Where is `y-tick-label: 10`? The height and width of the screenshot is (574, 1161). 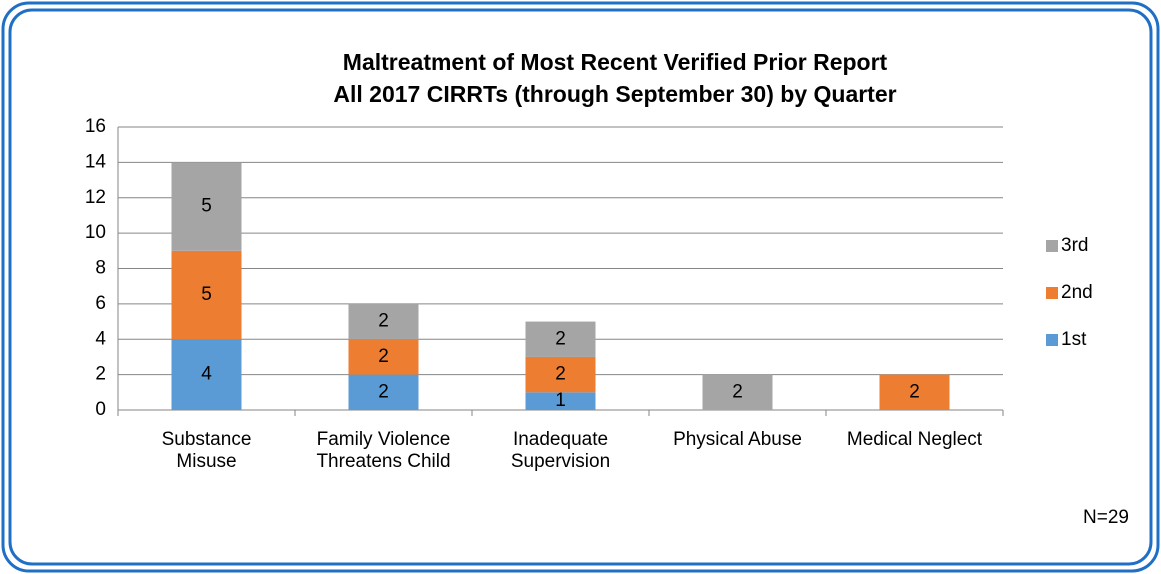 y-tick-label: 10 is located at coordinates (95, 232).